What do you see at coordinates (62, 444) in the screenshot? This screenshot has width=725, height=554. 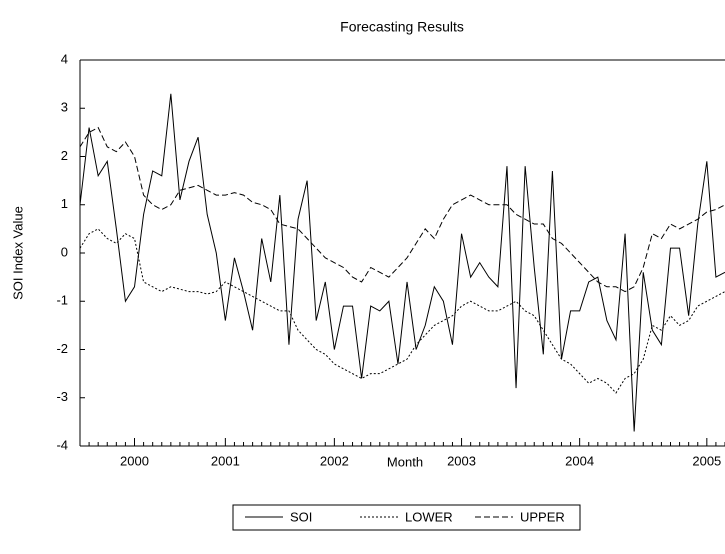 I see `y-tick-label: -4` at bounding box center [62, 444].